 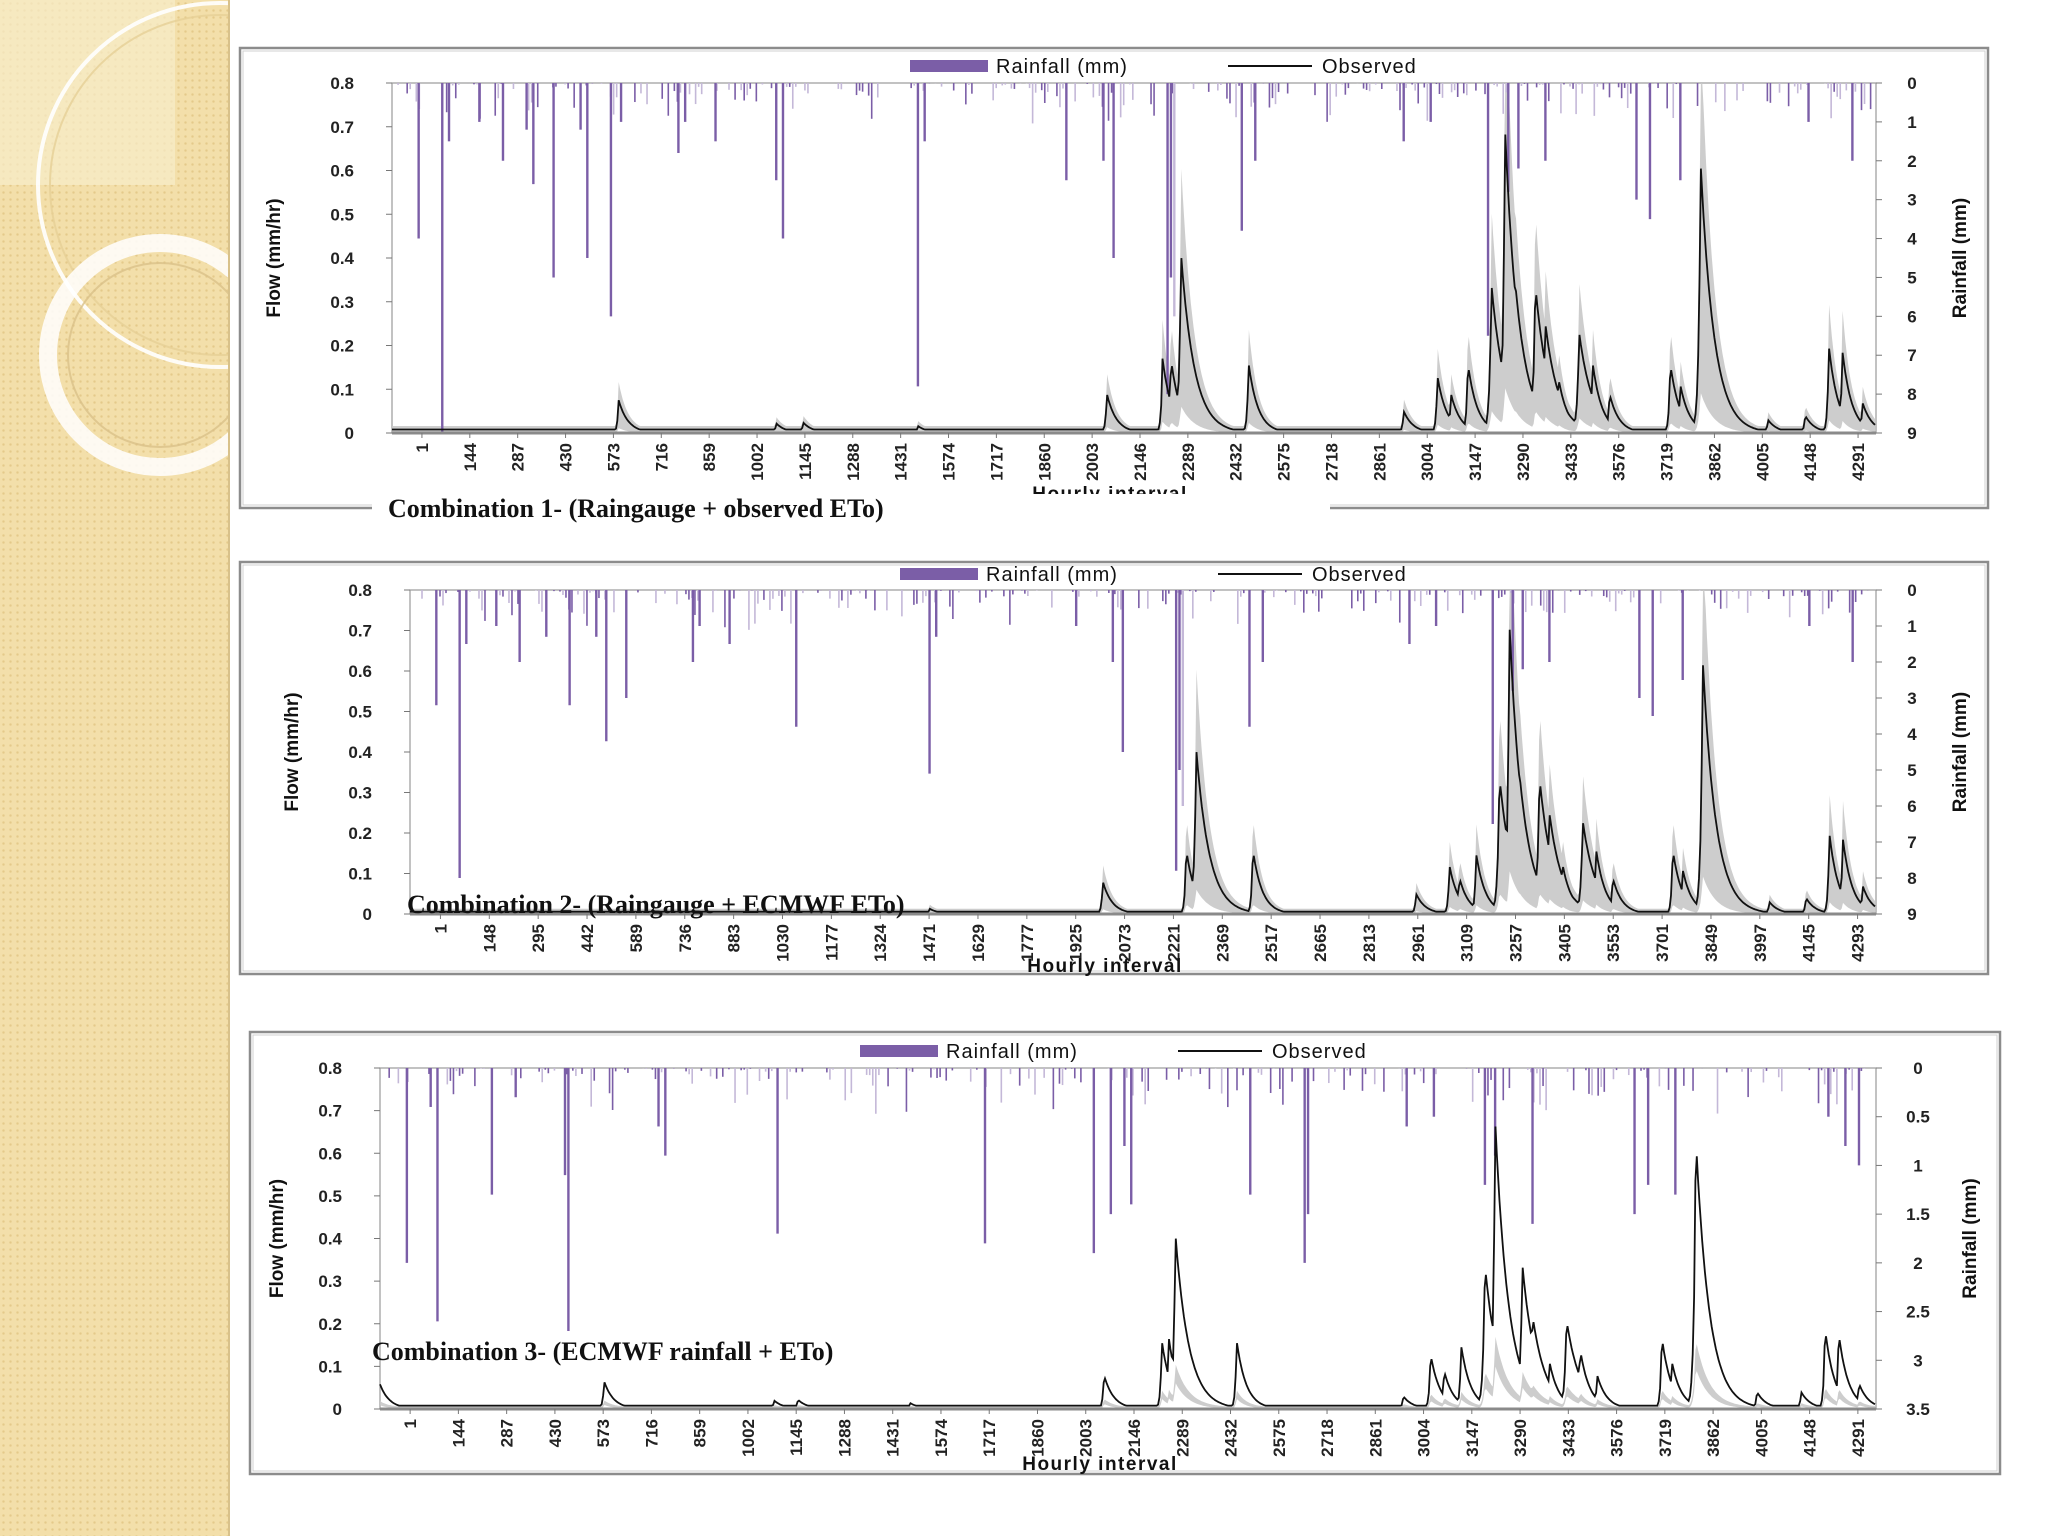 I want to click on x-tick-label: 1574, so click(x=941, y=1437).